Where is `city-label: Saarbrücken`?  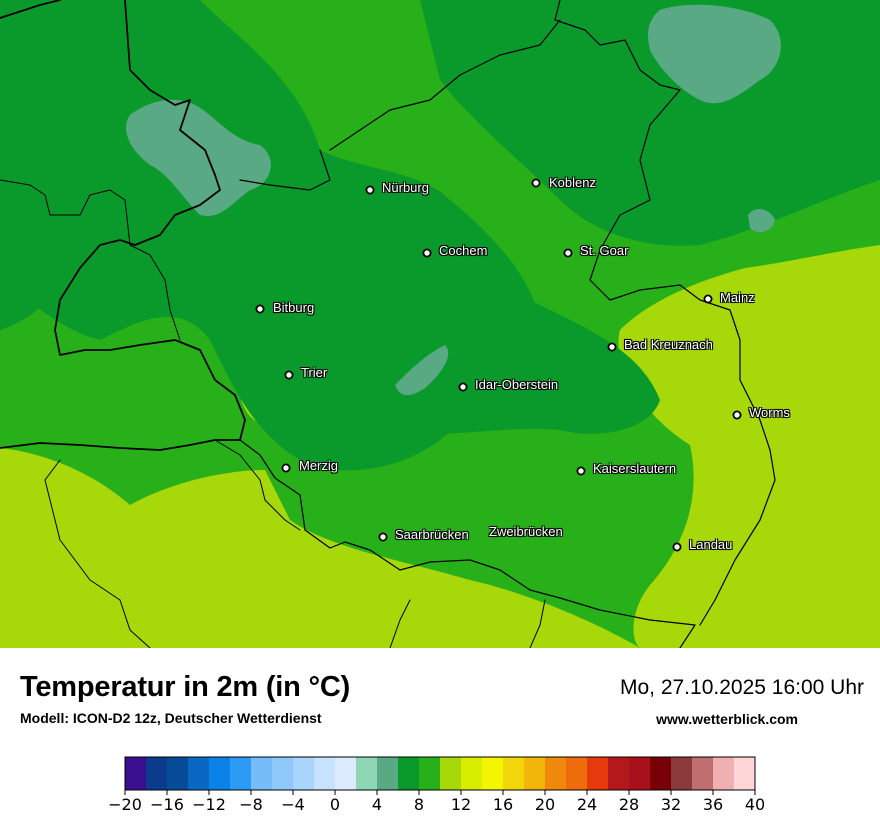
city-label: Saarbrücken is located at coordinates (432, 534).